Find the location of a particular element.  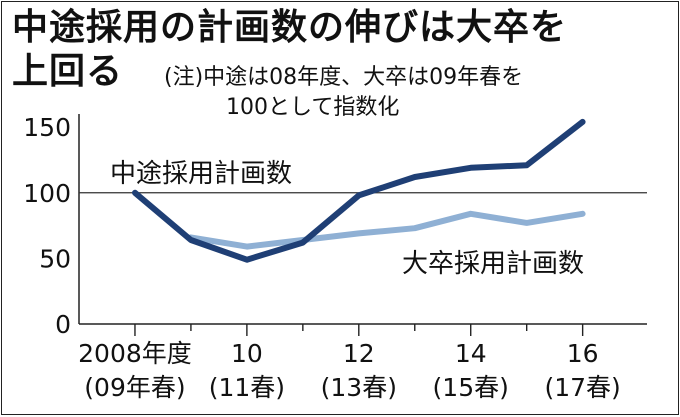

x-tick-label: 16 is located at coordinates (583, 353).